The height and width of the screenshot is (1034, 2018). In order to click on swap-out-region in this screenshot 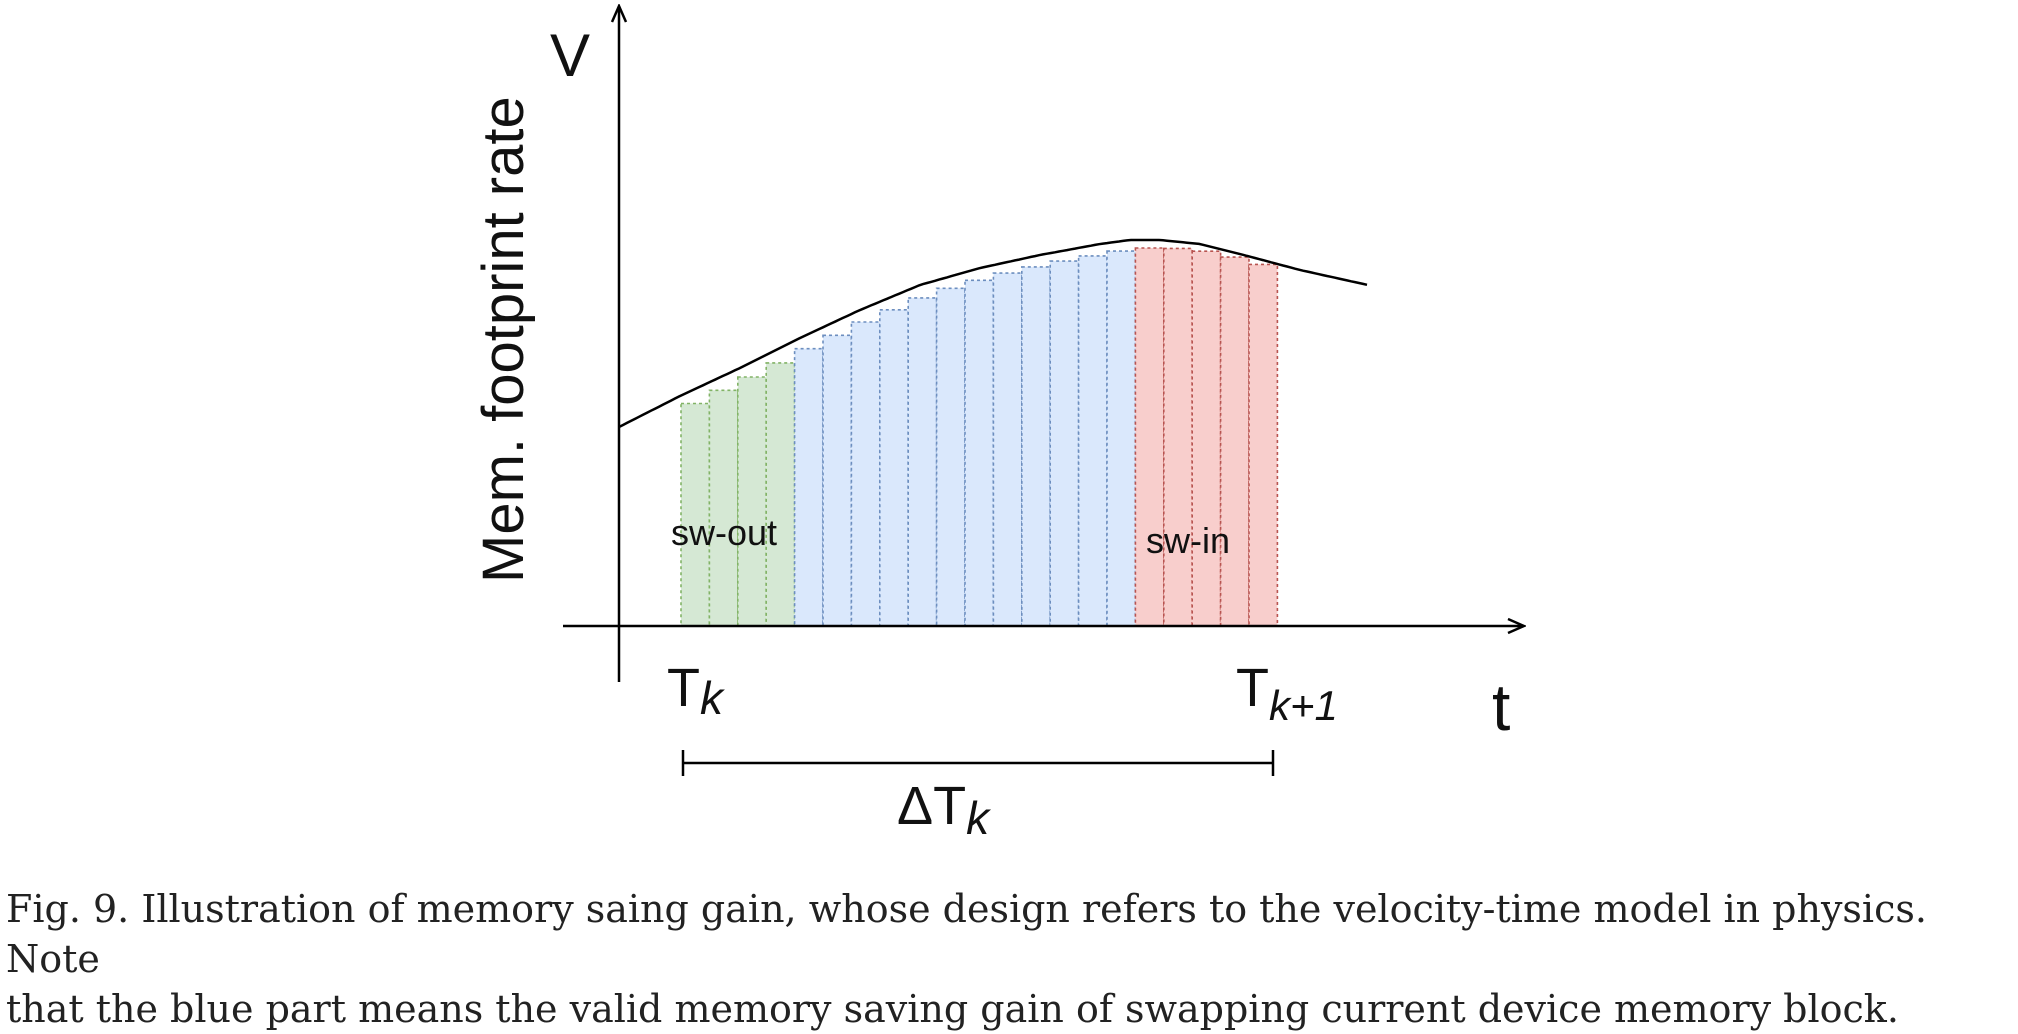, I will do `click(738, 494)`.